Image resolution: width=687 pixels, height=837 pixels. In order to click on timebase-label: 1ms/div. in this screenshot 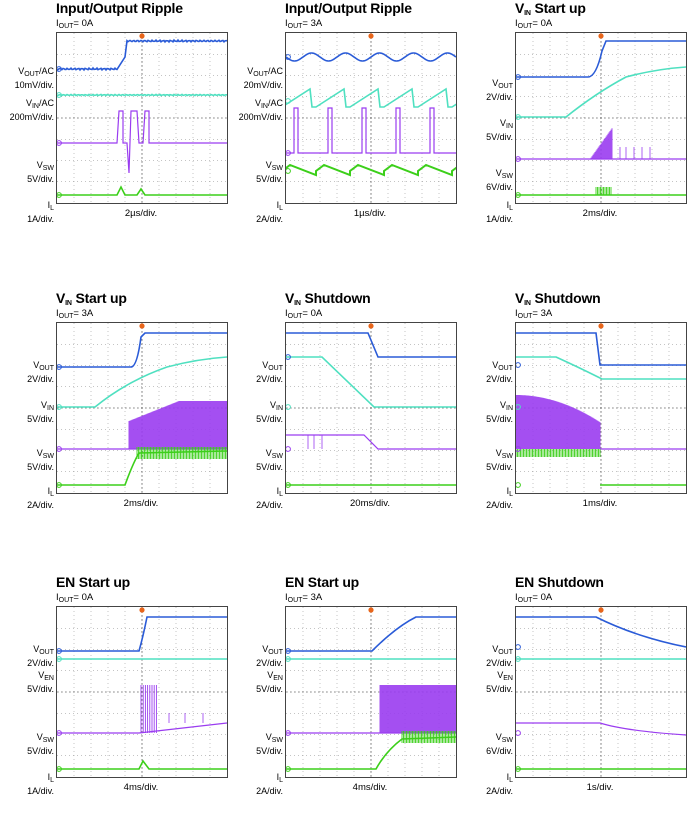, I will do `click(600, 503)`.